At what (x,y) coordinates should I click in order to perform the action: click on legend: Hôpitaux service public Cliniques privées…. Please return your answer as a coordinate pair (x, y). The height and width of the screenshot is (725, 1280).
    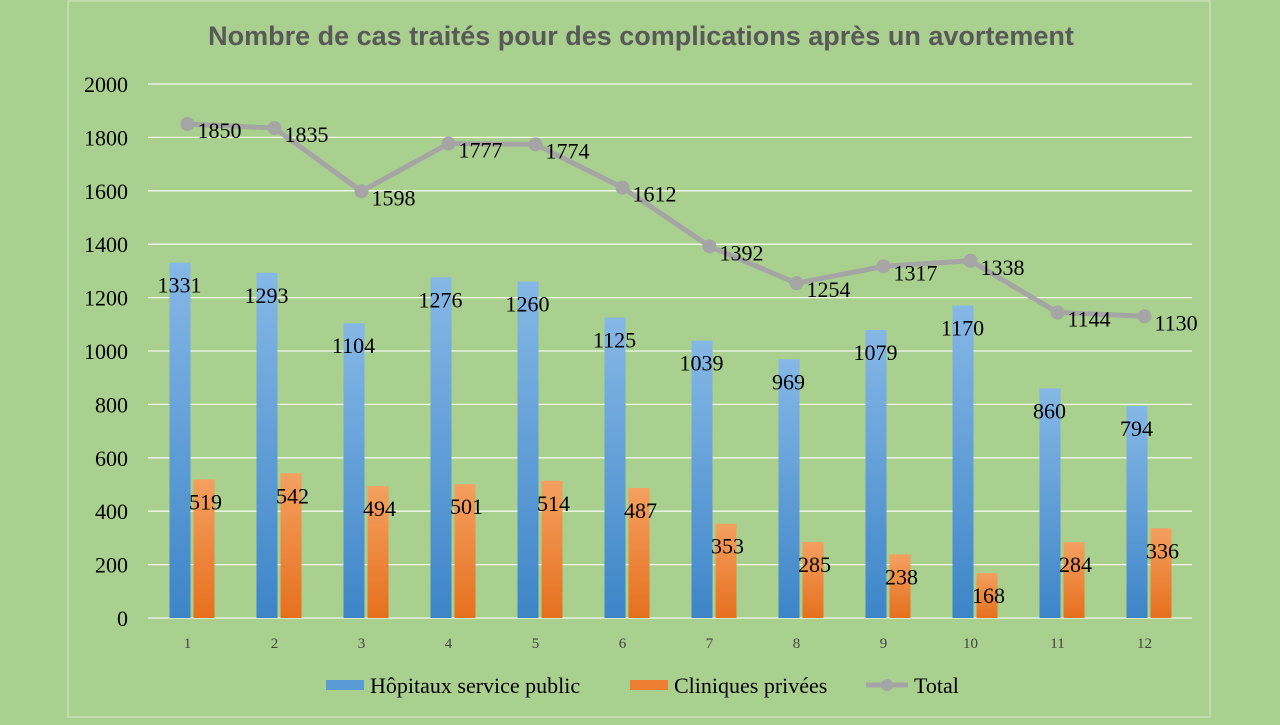
    Looking at the image, I should click on (642, 685).